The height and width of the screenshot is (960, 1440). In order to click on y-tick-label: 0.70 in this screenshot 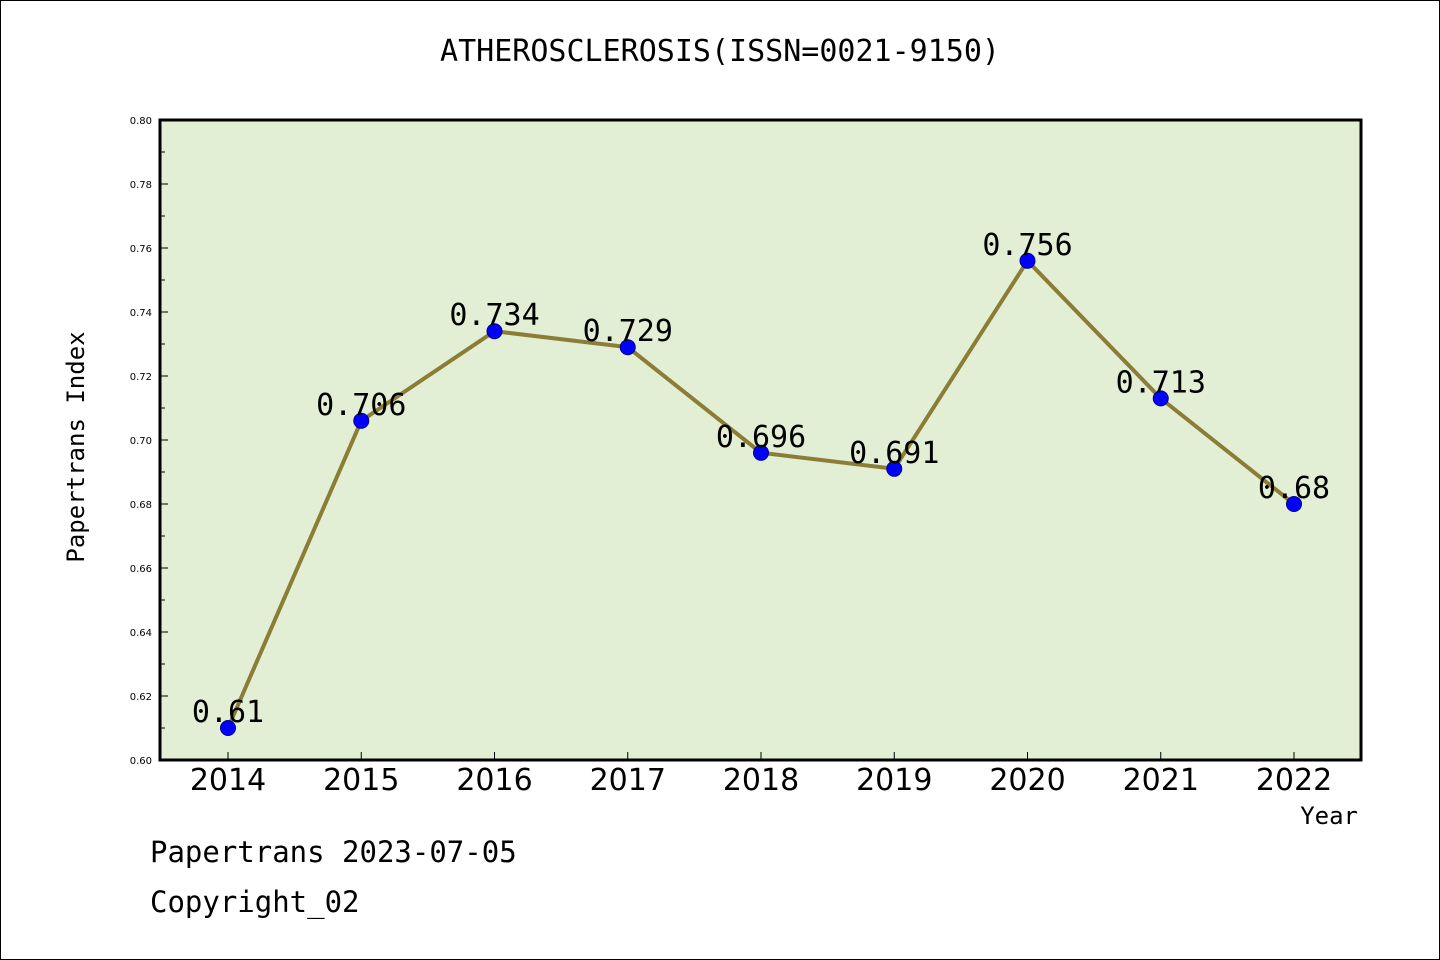, I will do `click(141, 441)`.